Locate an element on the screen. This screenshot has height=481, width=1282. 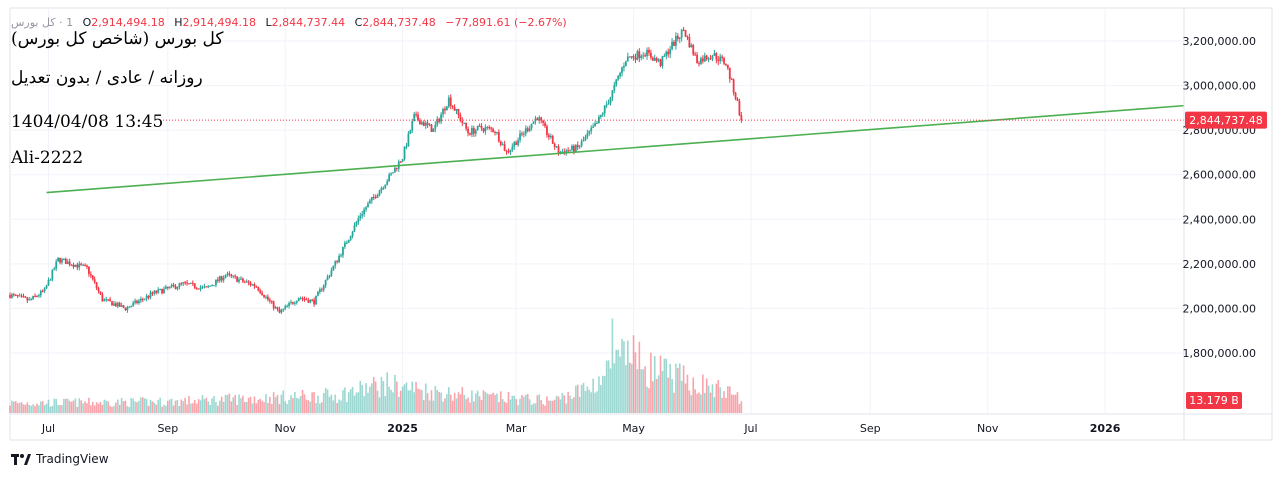
price-tick-label: 1,800,000.00 is located at coordinates (1219, 353).